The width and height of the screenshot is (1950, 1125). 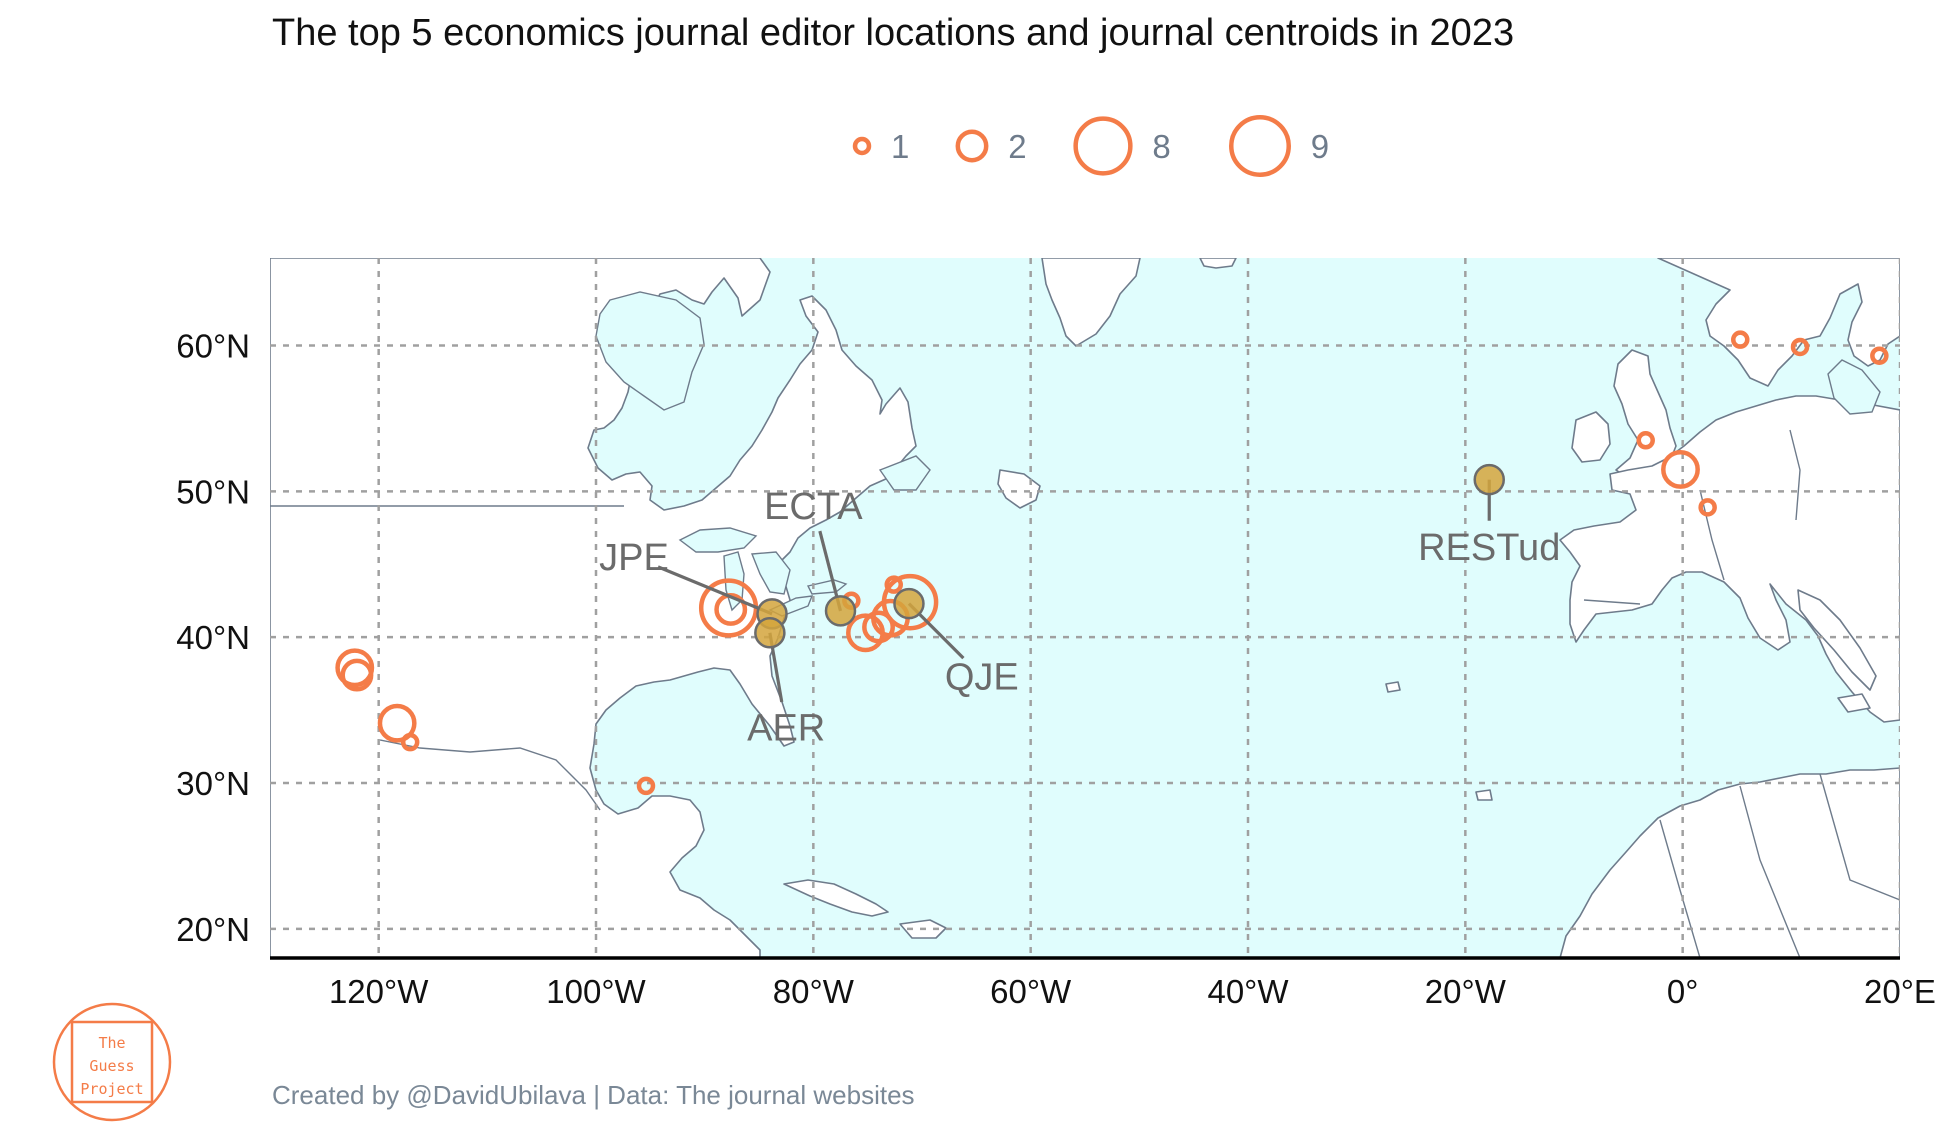 I want to click on legend-key-label: 8, so click(x=1161, y=146).